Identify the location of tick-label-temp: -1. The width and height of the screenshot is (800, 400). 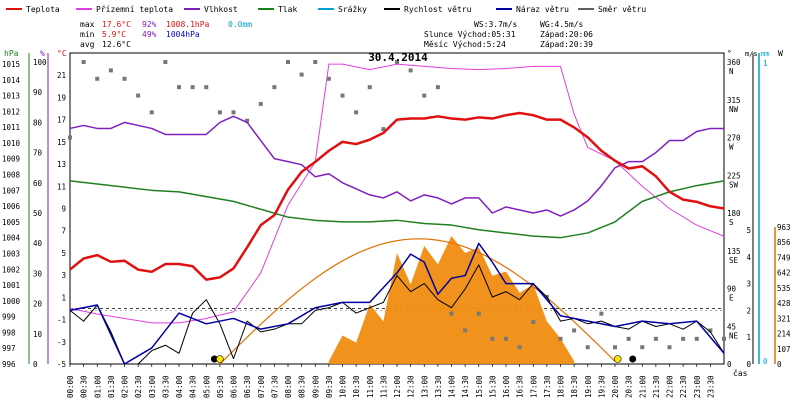
(61, 320).